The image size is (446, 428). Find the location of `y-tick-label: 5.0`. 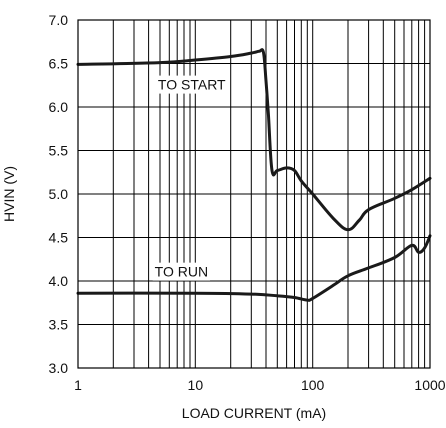

y-tick-label: 5.0 is located at coordinates (59, 194).